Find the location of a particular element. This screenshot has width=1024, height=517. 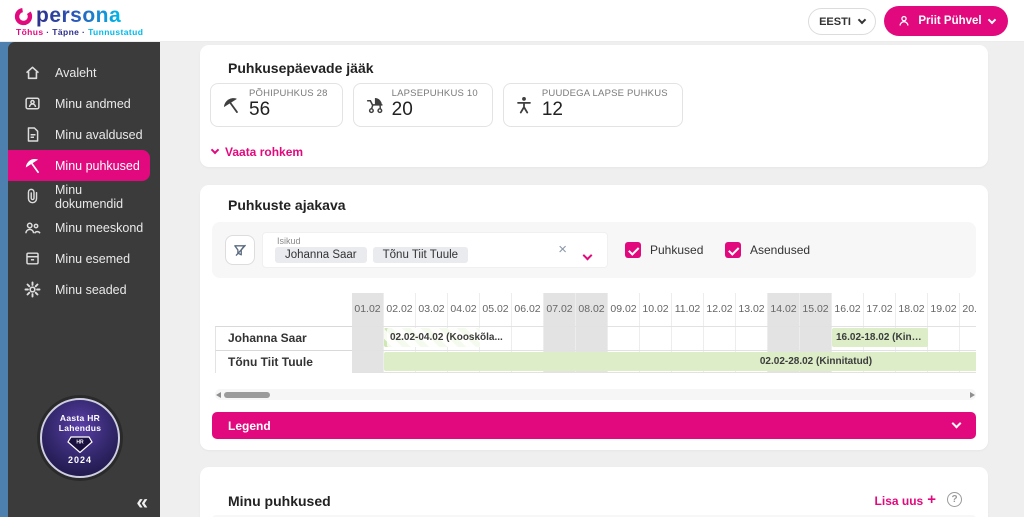

add-new-link: Lisa uus + is located at coordinates (905, 499).